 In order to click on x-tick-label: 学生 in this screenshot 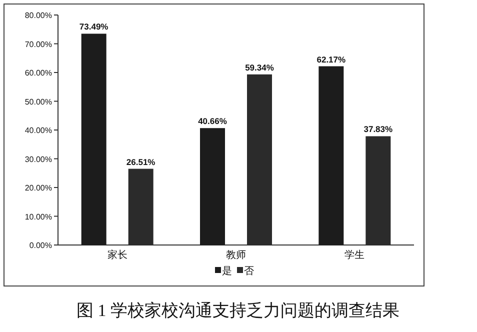, I will do `click(354, 255)`.